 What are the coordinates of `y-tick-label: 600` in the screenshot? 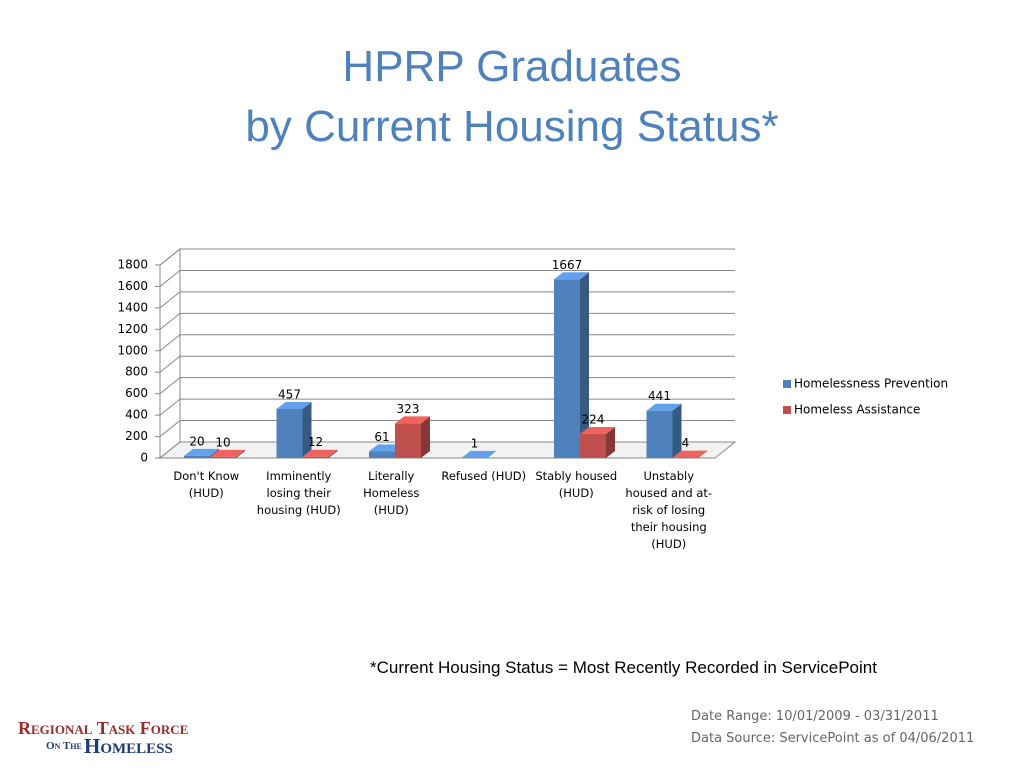 It's located at (136, 393).